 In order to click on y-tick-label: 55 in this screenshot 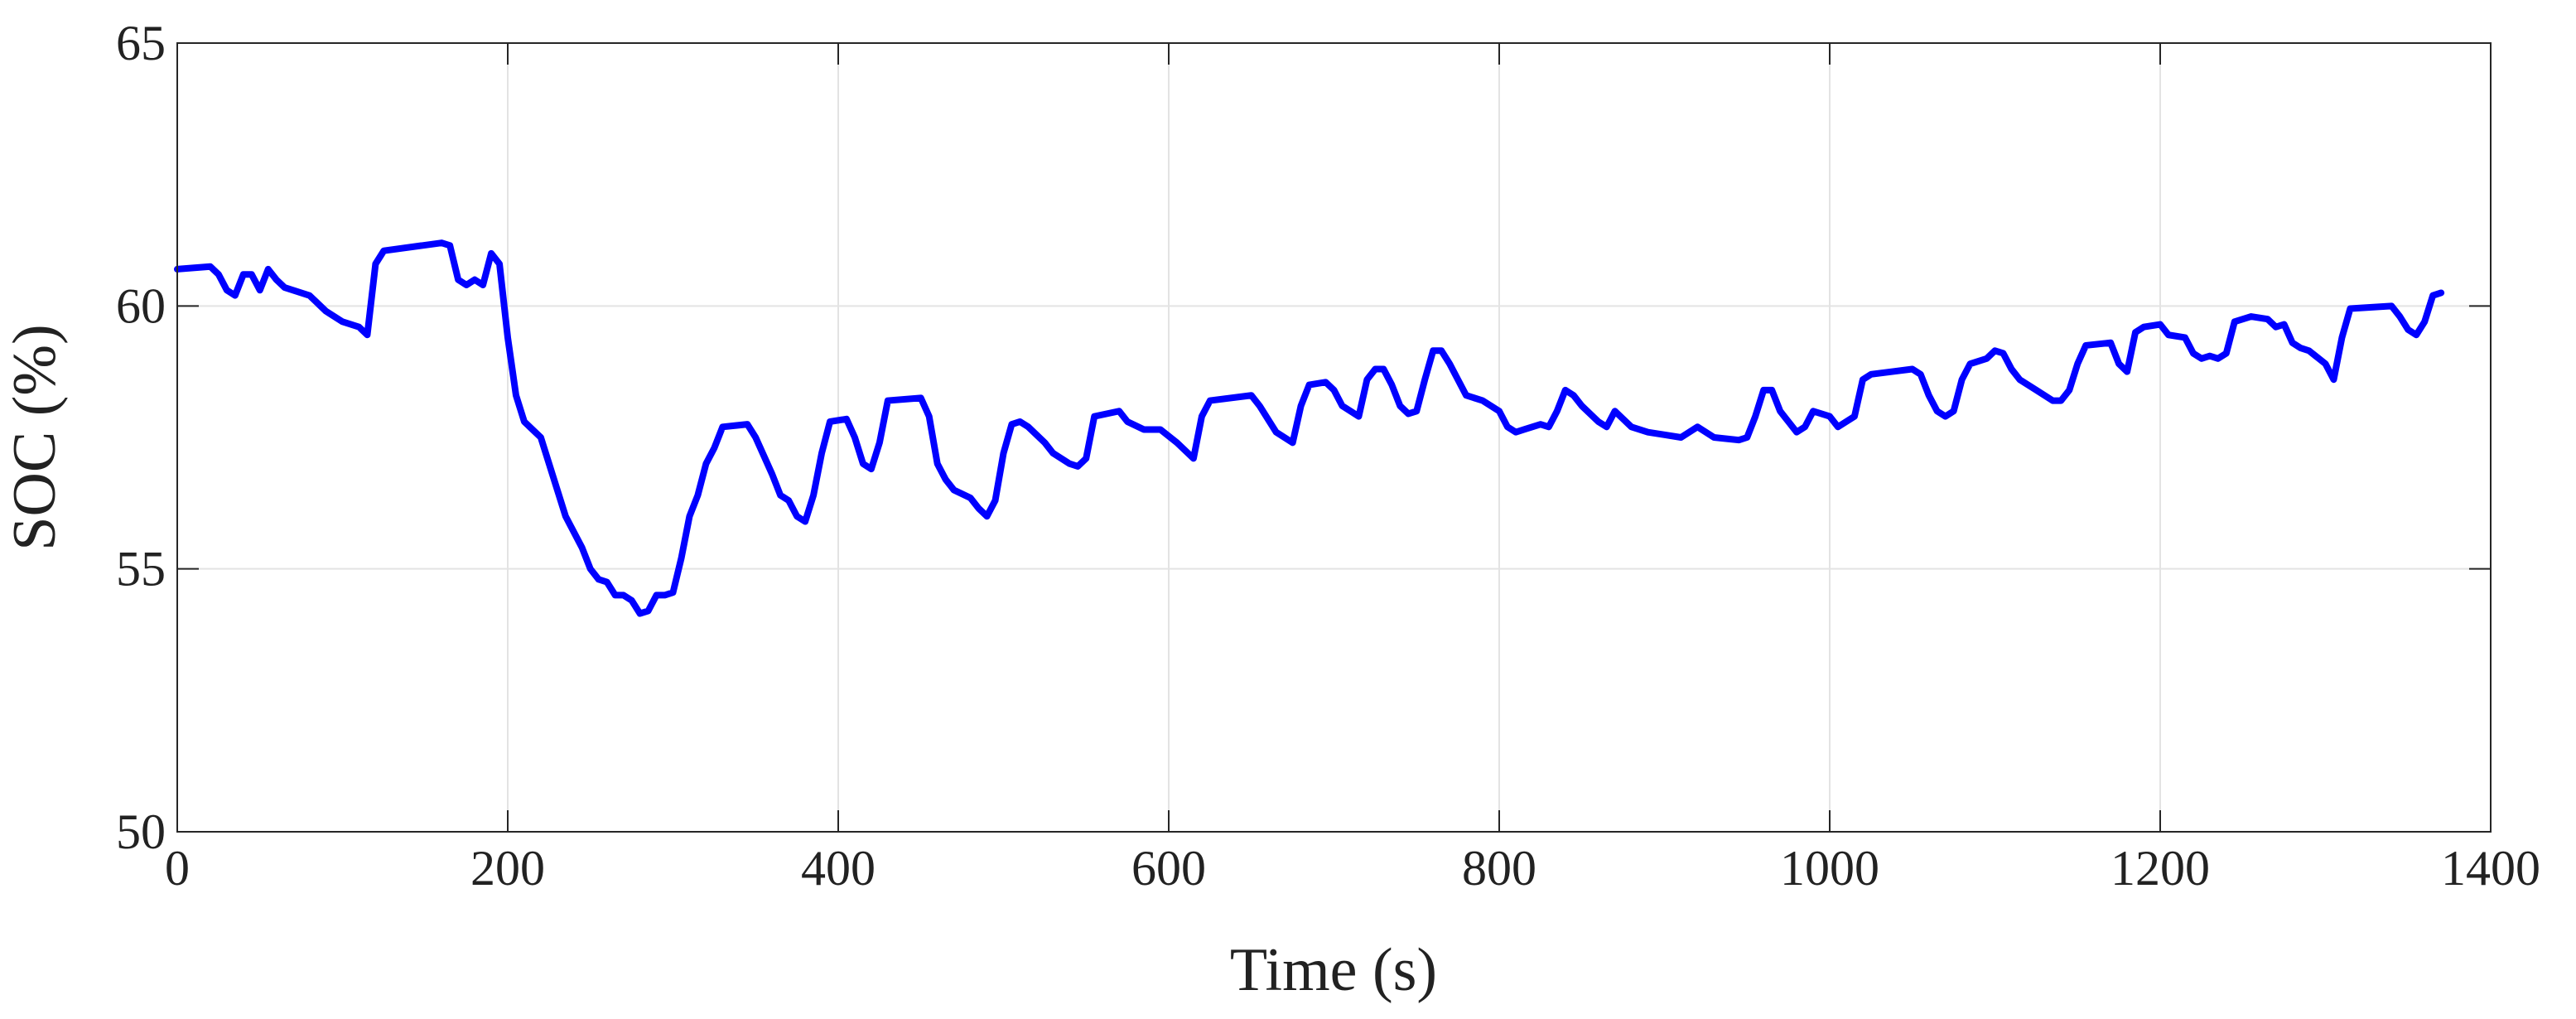, I will do `click(141, 569)`.